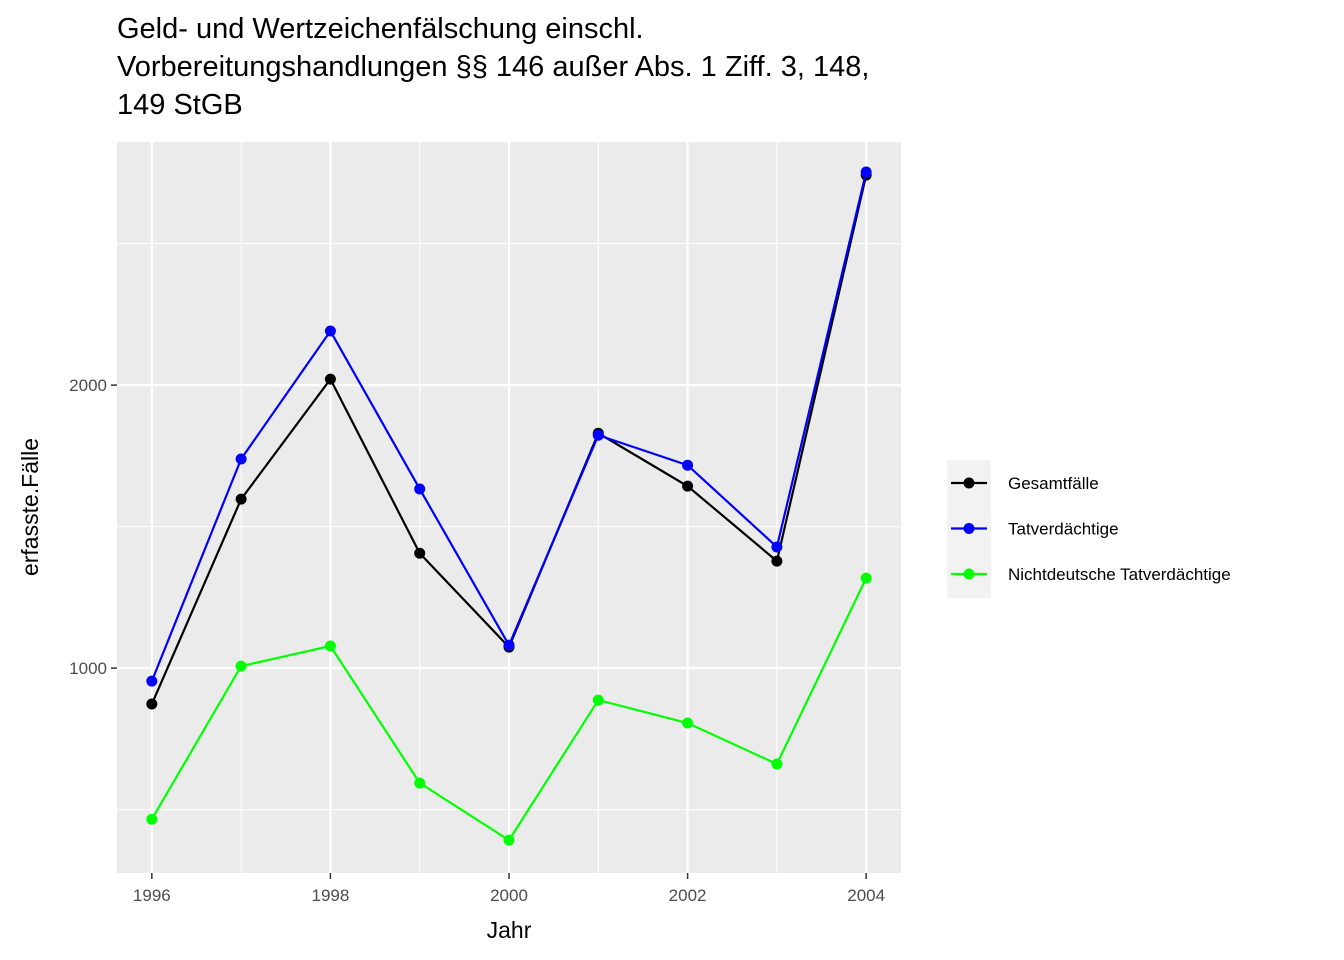 The width and height of the screenshot is (1344, 960). Describe the element at coordinates (88, 385) in the screenshot. I see `y-tick-label: 2000` at that location.